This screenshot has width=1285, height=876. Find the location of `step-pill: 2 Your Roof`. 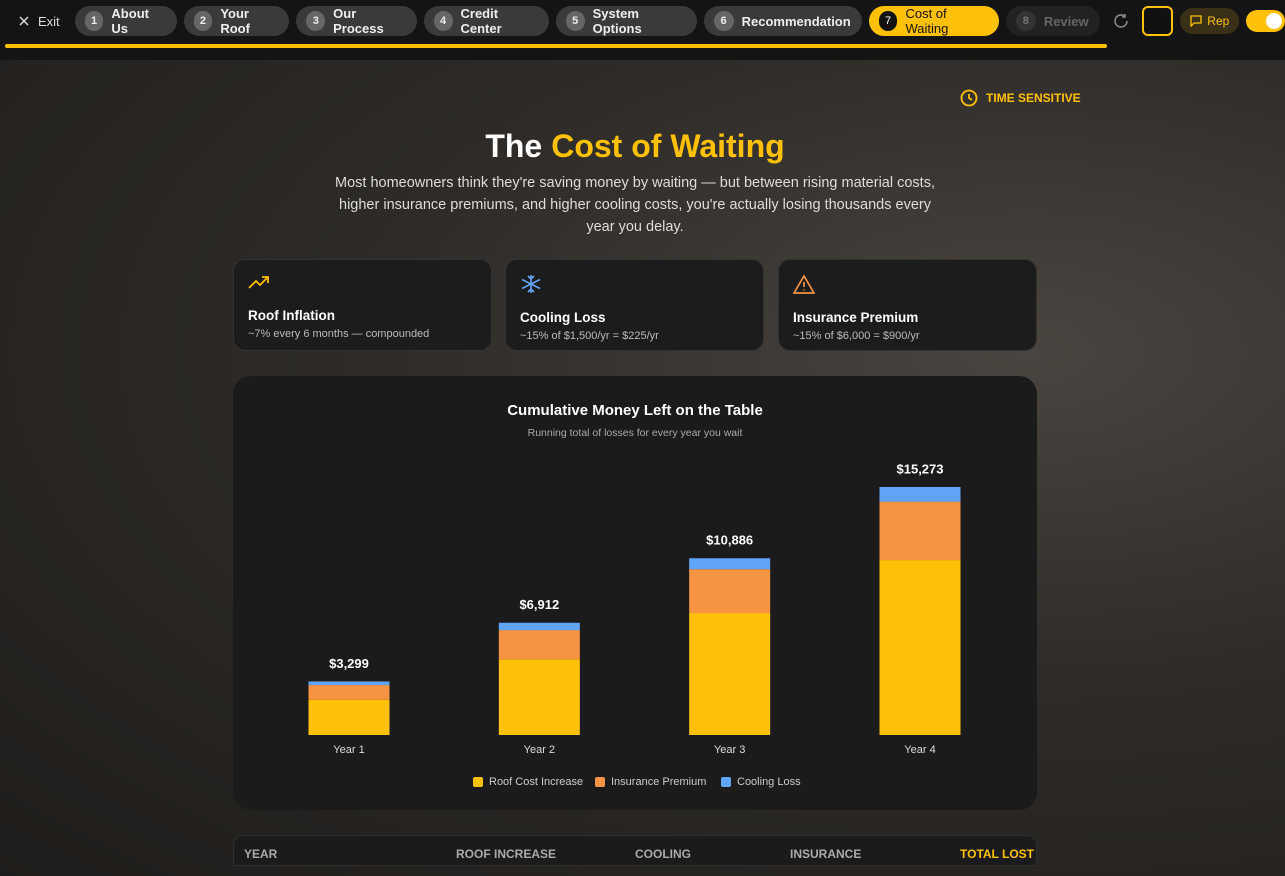

step-pill: 2 Your Roof is located at coordinates (236, 21).